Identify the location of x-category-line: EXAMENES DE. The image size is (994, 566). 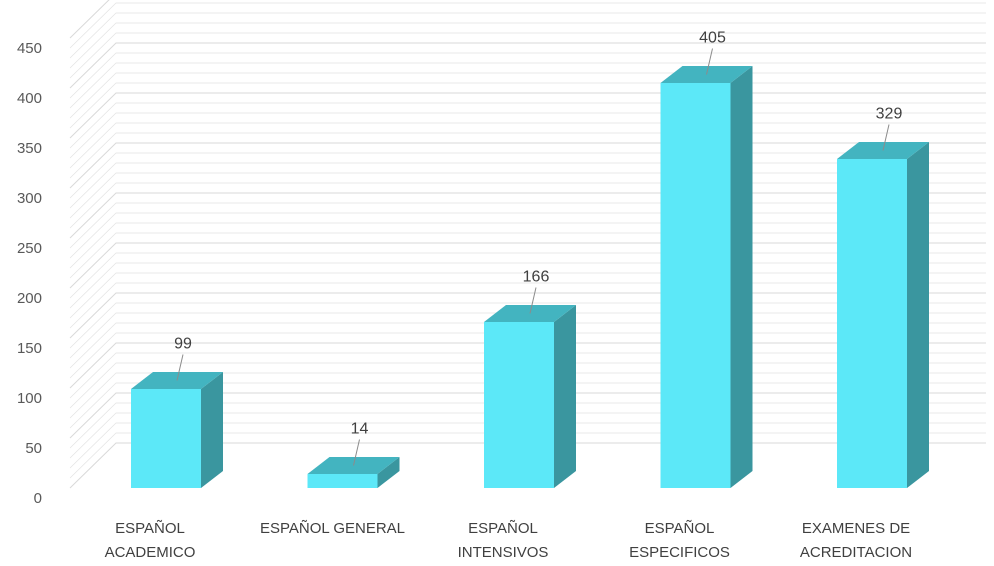
(856, 528).